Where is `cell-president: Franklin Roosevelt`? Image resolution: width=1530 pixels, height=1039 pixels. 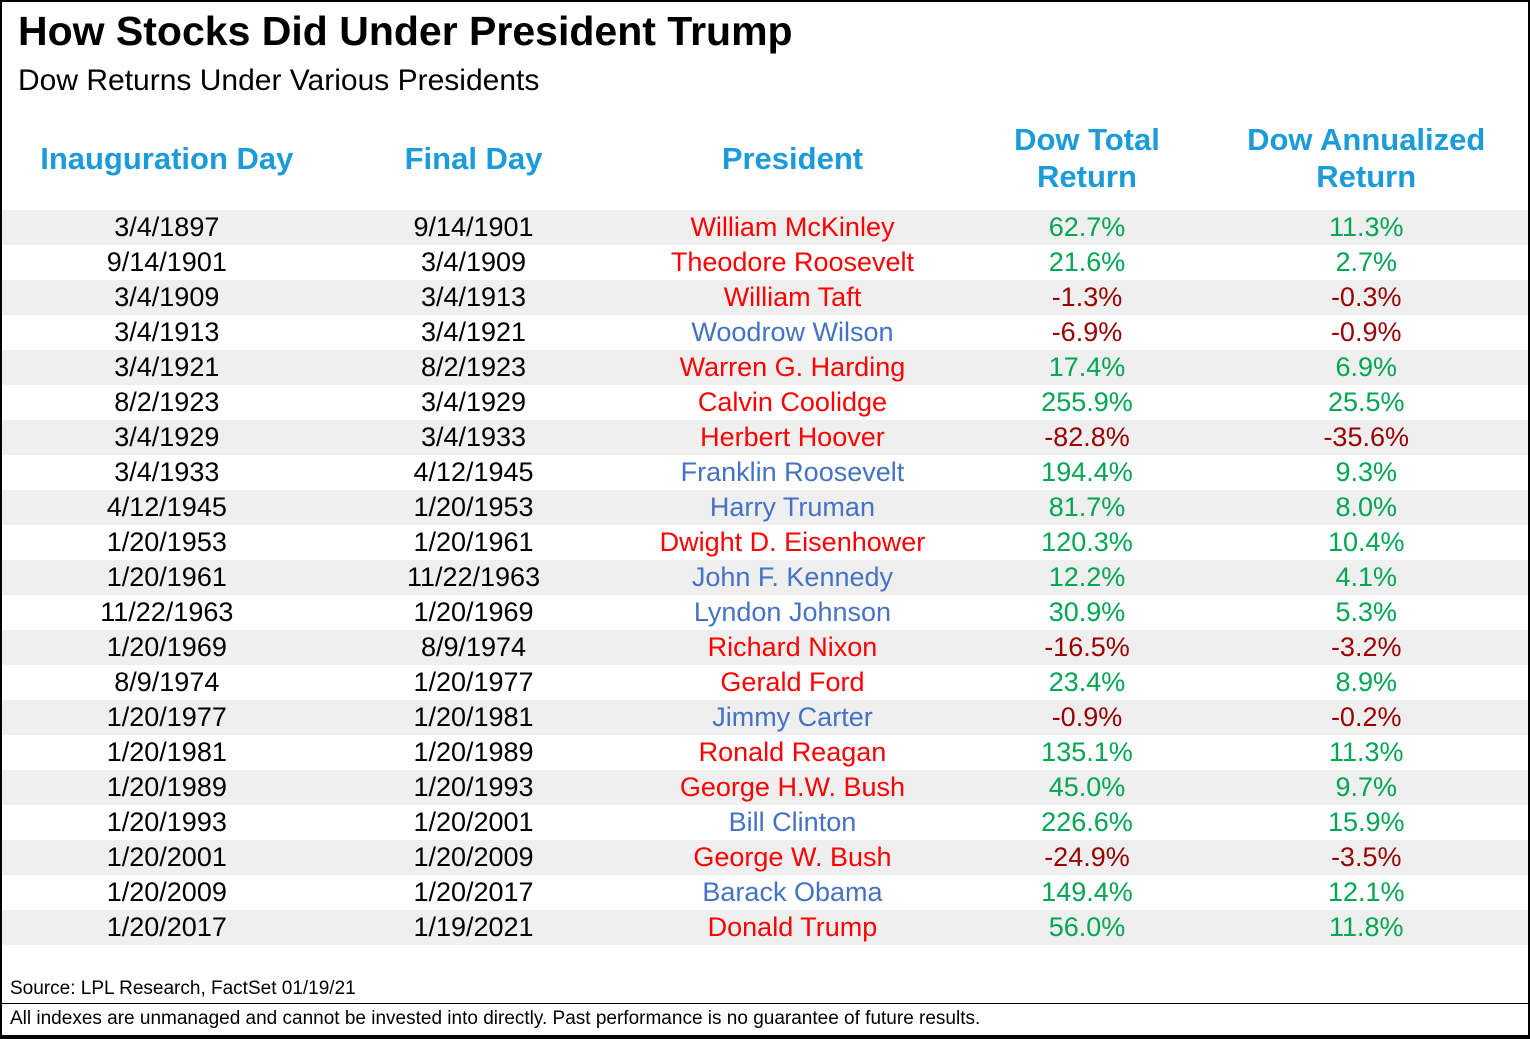
cell-president: Franklin Roosevelt is located at coordinates (792, 472).